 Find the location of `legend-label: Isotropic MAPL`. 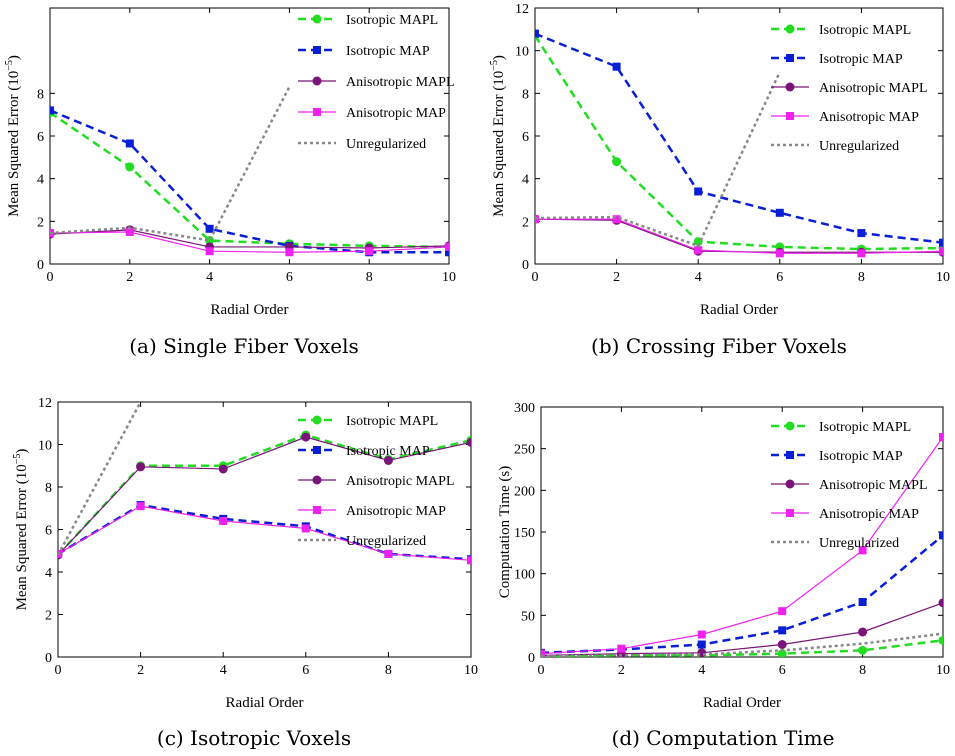

legend-label: Isotropic MAPL is located at coordinates (392, 421).